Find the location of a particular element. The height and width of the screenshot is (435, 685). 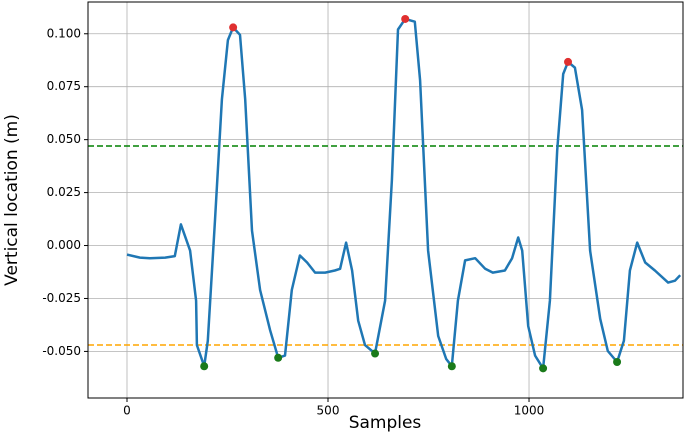

y-tick-label: 0.075 is located at coordinates (64, 86).